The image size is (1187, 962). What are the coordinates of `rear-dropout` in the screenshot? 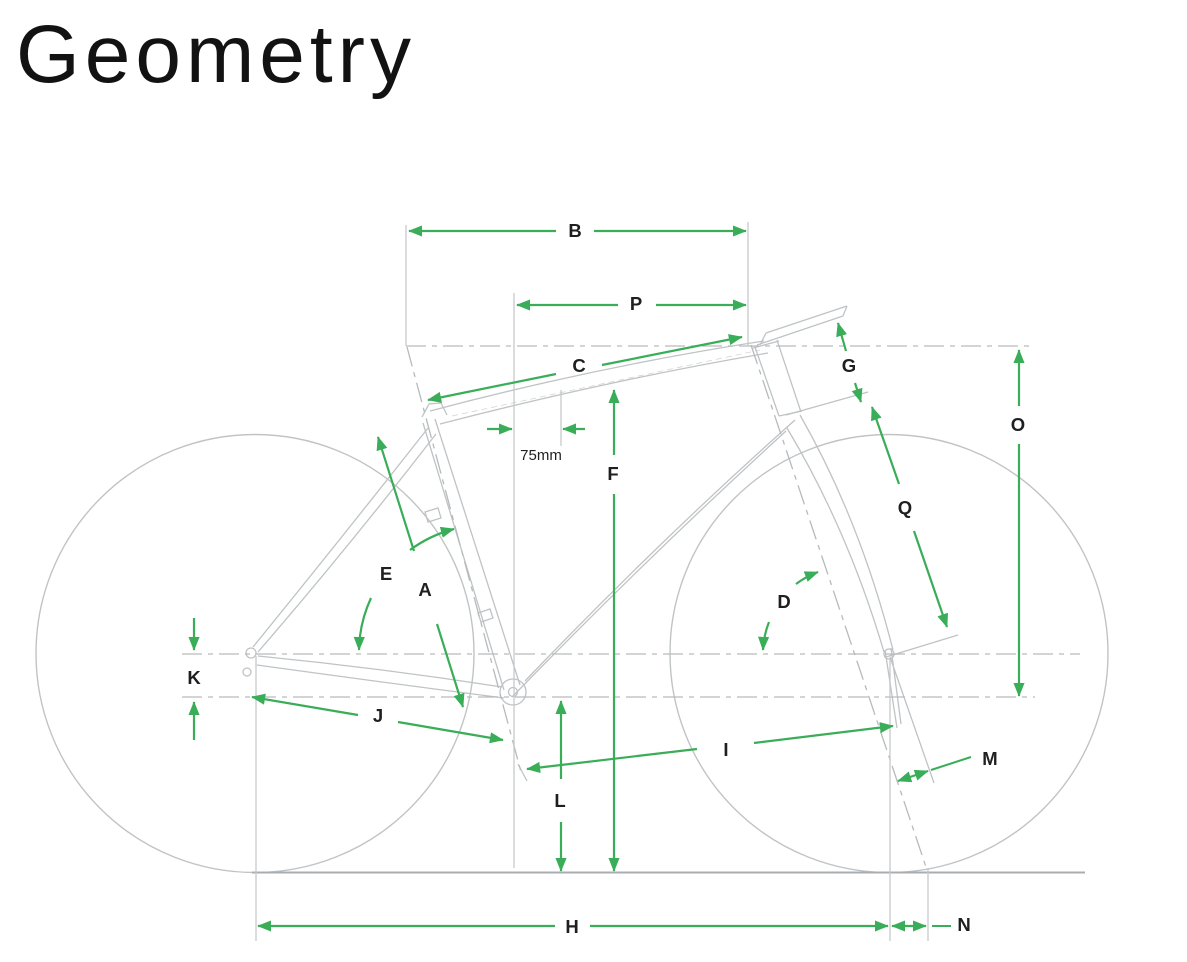 It's located at (251, 653).